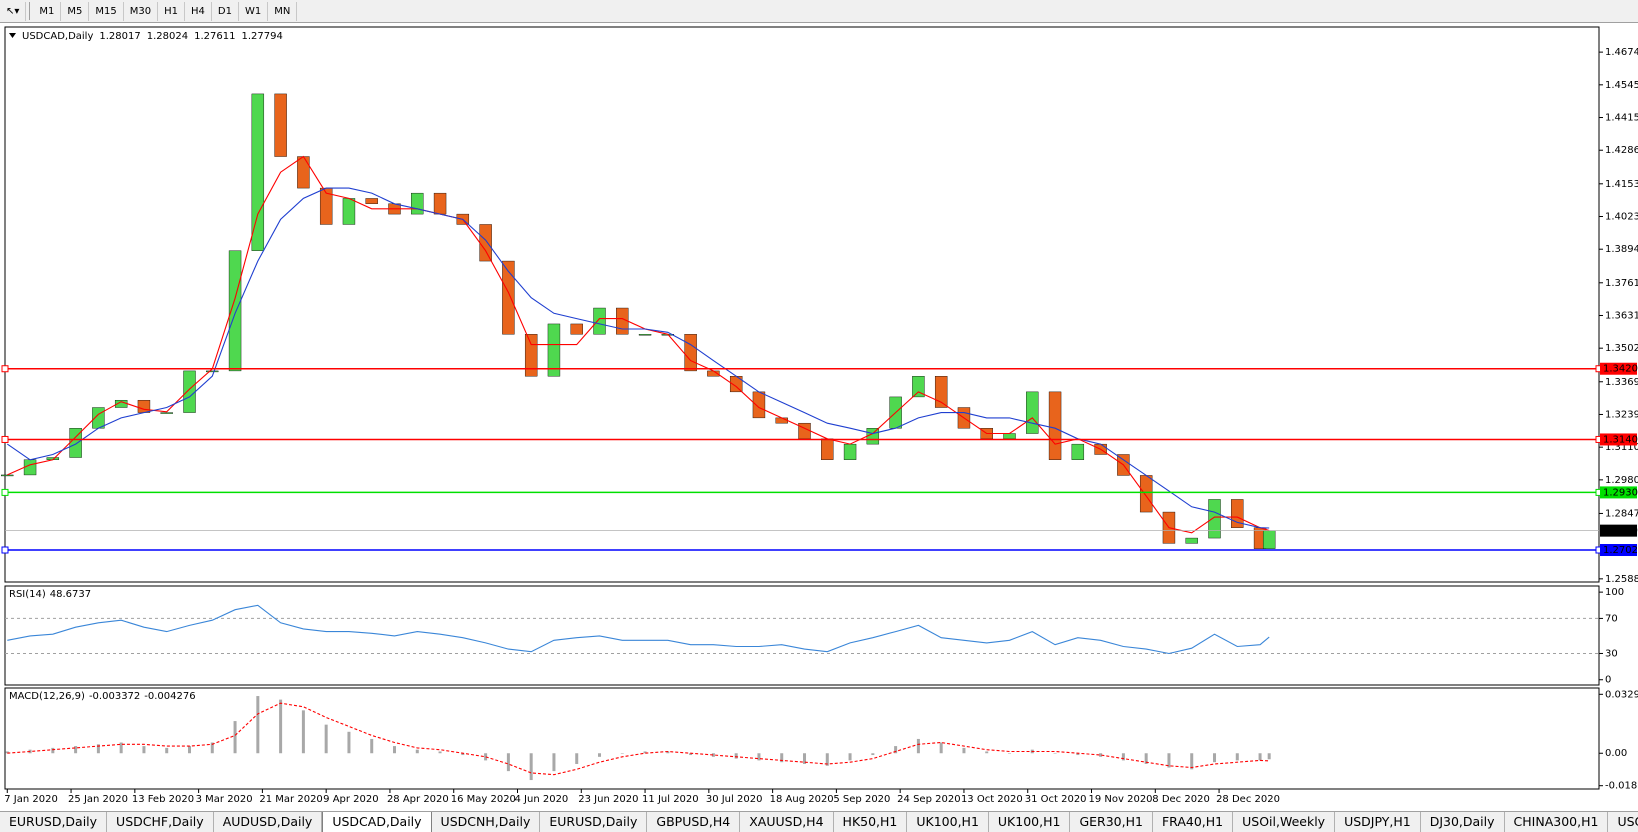 The width and height of the screenshot is (1638, 832). What do you see at coordinates (1620, 550) in the screenshot?
I see `level-label: 1.27027` at bounding box center [1620, 550].